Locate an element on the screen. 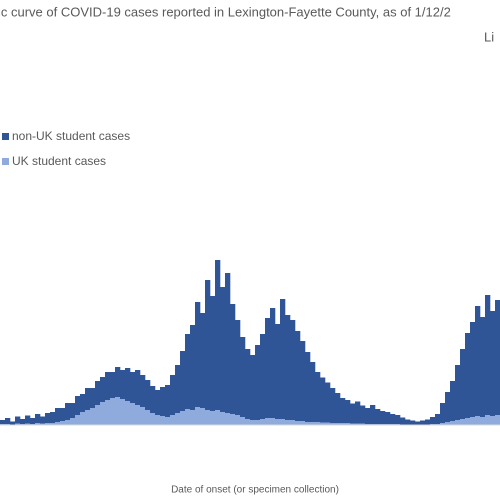 The width and height of the screenshot is (500, 500). legend-label: non-UK student cases is located at coordinates (71, 136).